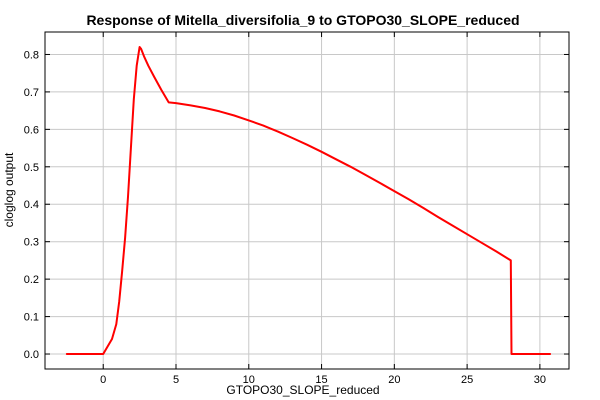 This screenshot has height=400, width=600. I want to click on y-tick-label: 0.5, so click(31, 168).